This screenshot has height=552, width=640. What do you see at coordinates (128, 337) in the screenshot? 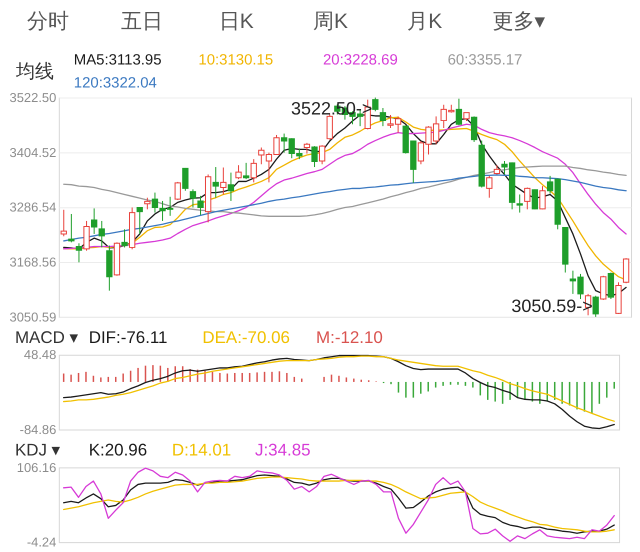
I see `series-label: DIF:-76.11` at bounding box center [128, 337].